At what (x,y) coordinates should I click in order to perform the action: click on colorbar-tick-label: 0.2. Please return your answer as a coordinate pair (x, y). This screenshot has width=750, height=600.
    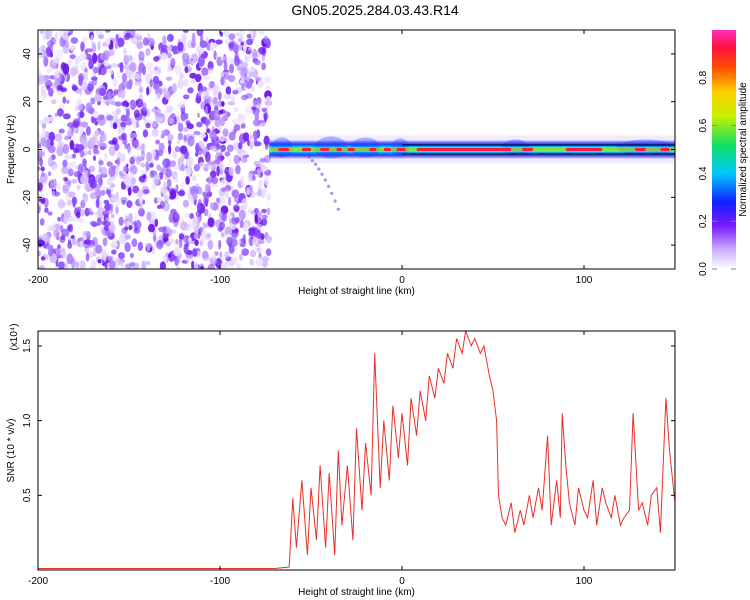
    Looking at the image, I should click on (703, 221).